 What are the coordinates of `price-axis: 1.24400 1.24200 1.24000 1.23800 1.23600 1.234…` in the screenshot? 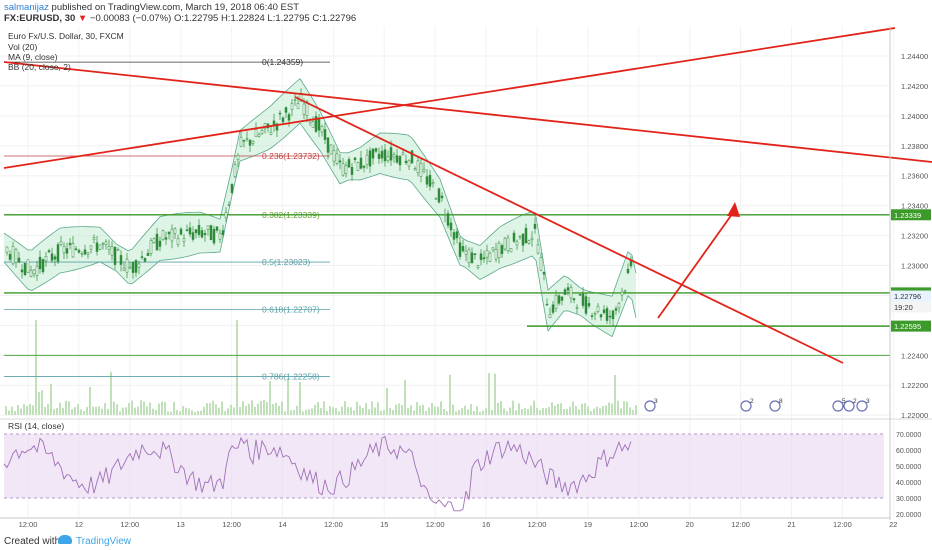 It's located at (914, 236).